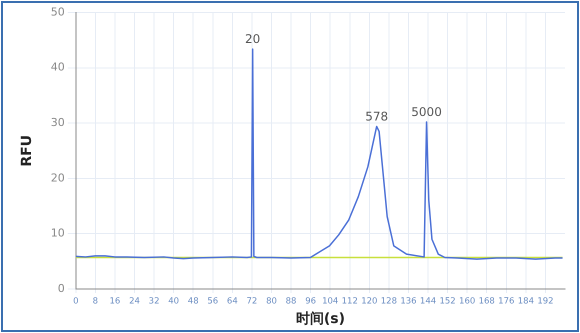 This screenshot has width=580, height=333. I want to click on y-axis-title: RFU, so click(27, 150).